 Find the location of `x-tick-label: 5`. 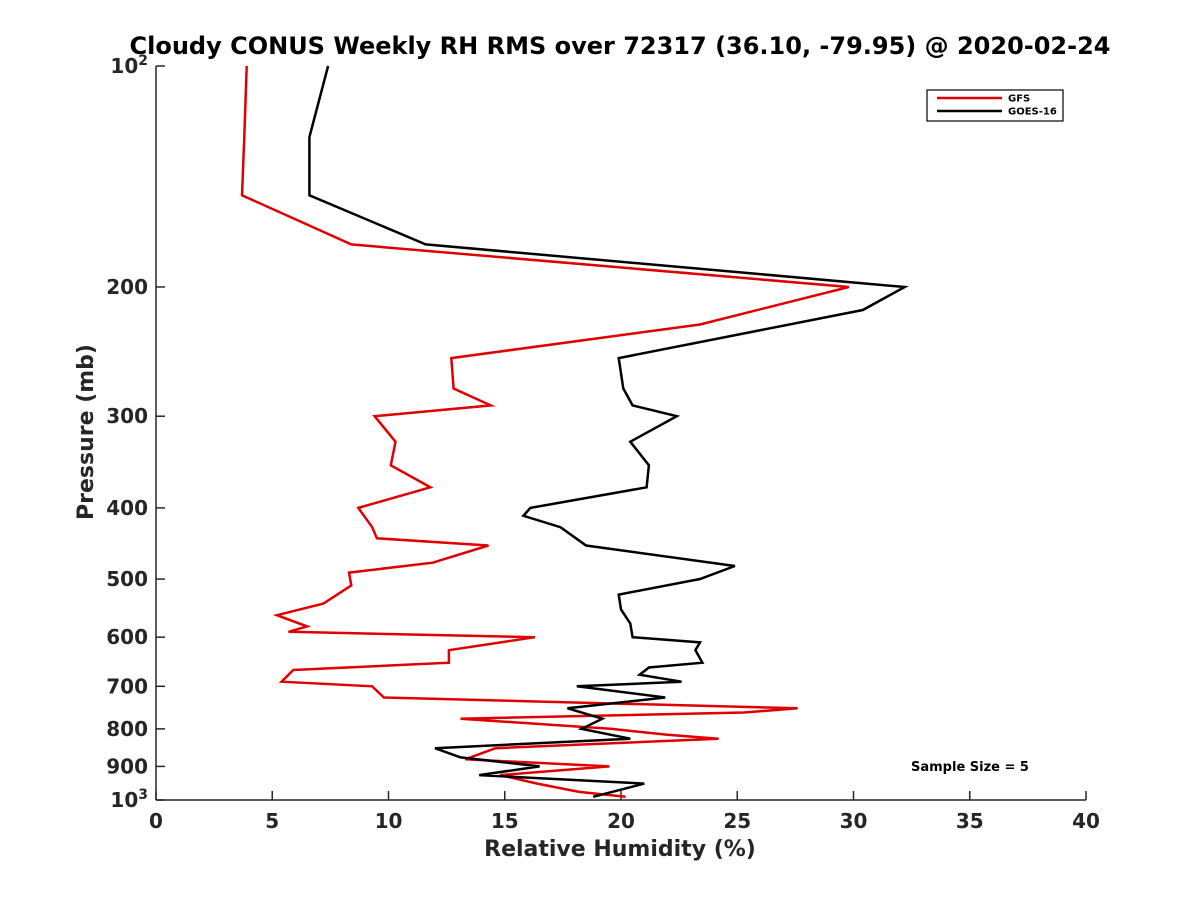

x-tick-label: 5 is located at coordinates (272, 821).